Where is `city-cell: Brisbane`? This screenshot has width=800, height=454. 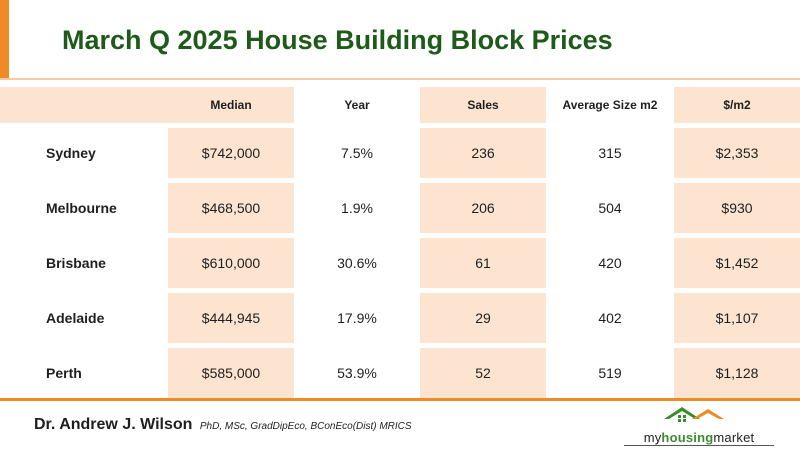 city-cell: Brisbane is located at coordinates (76, 263).